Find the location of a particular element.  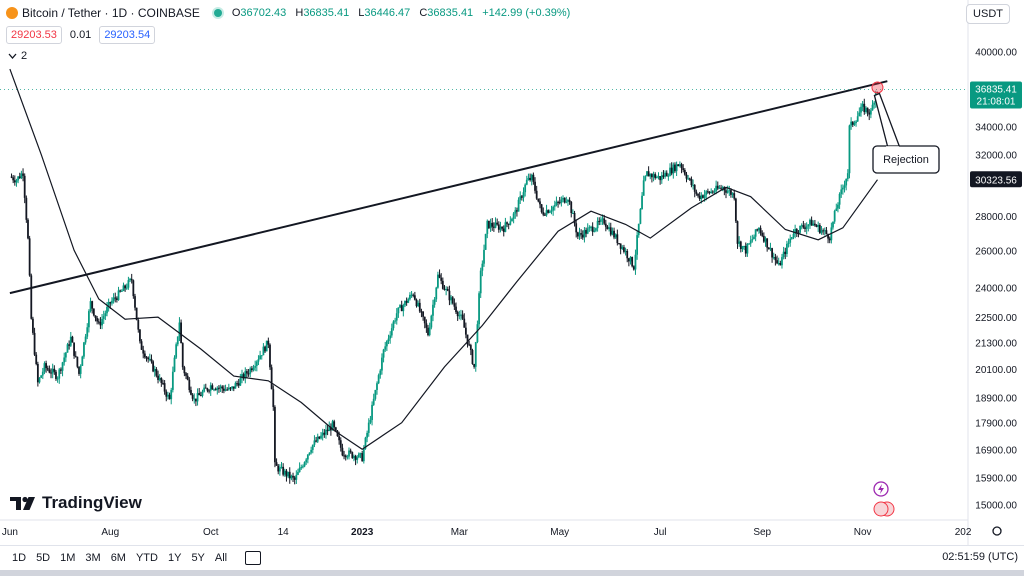

timeframe-all: All is located at coordinates (221, 558).